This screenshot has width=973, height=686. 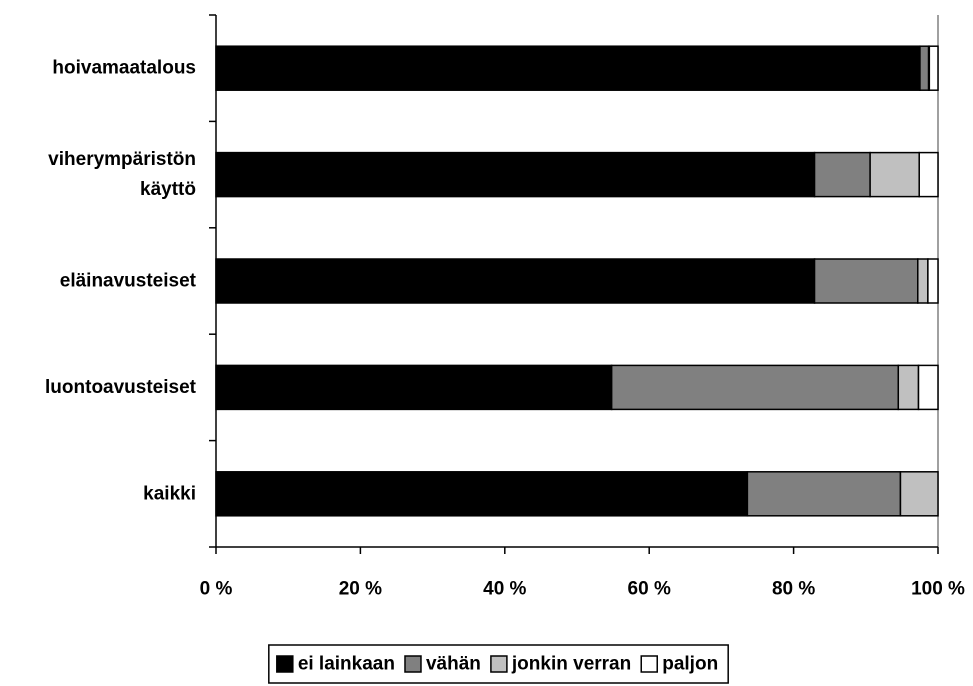 What do you see at coordinates (453, 664) in the screenshot?
I see `legend-label: vähän` at bounding box center [453, 664].